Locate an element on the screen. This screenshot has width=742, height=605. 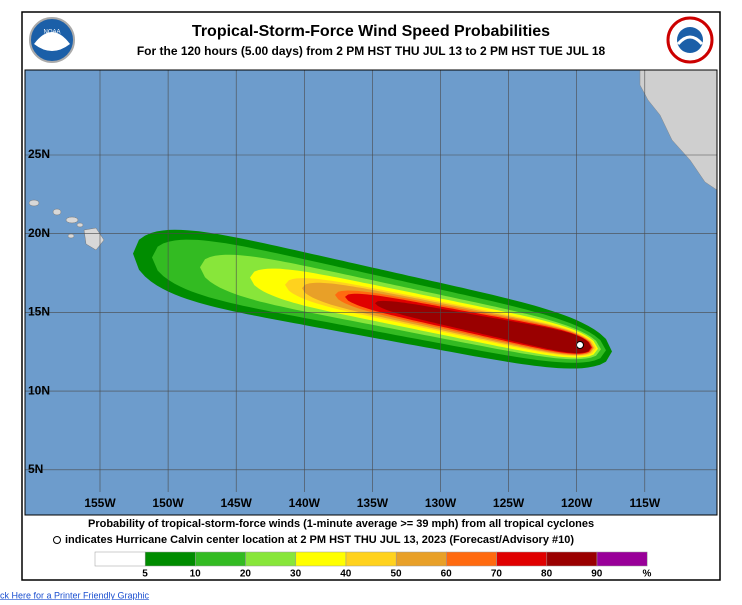
legend-tick: 90 is located at coordinates (597, 574).